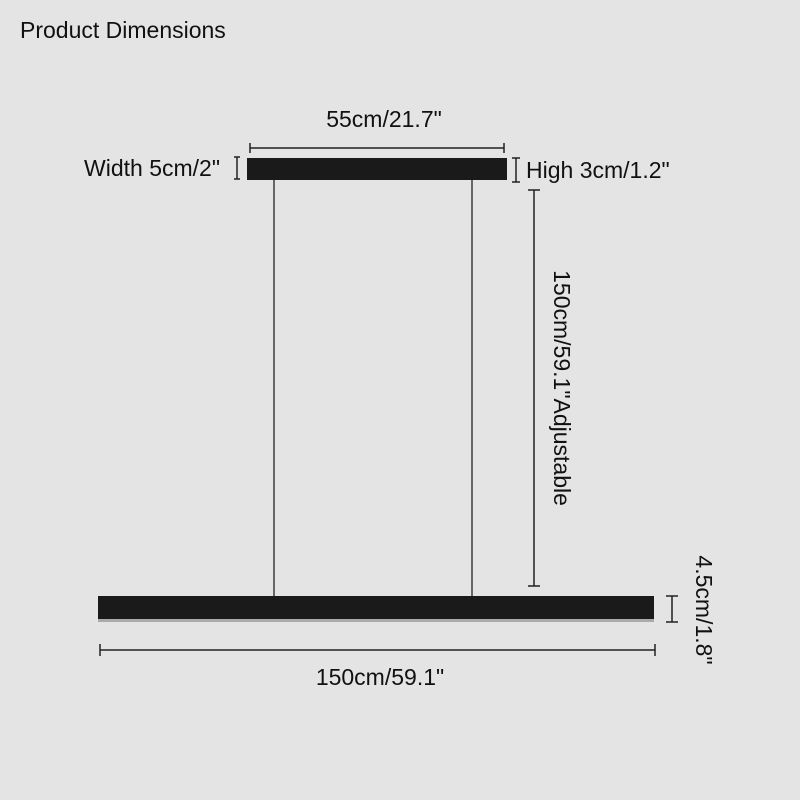 Image resolution: width=800 pixels, height=800 pixels. Describe the element at coordinates (380, 677) in the screenshot. I see `bar-length-label: 150cm/59.1"` at that location.